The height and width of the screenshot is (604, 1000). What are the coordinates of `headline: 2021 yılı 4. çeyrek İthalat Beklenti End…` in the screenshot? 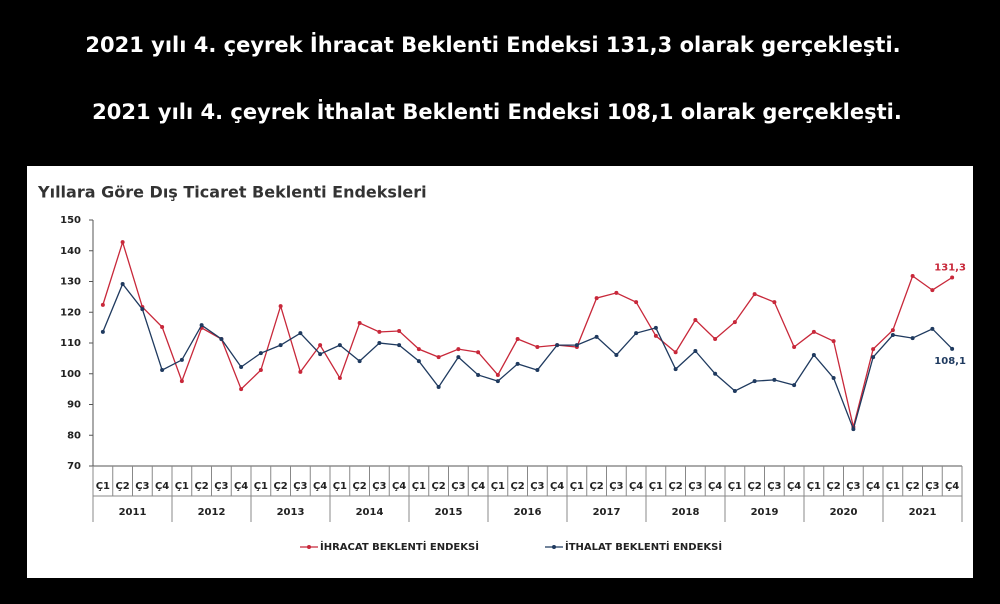 It's located at (497, 111).